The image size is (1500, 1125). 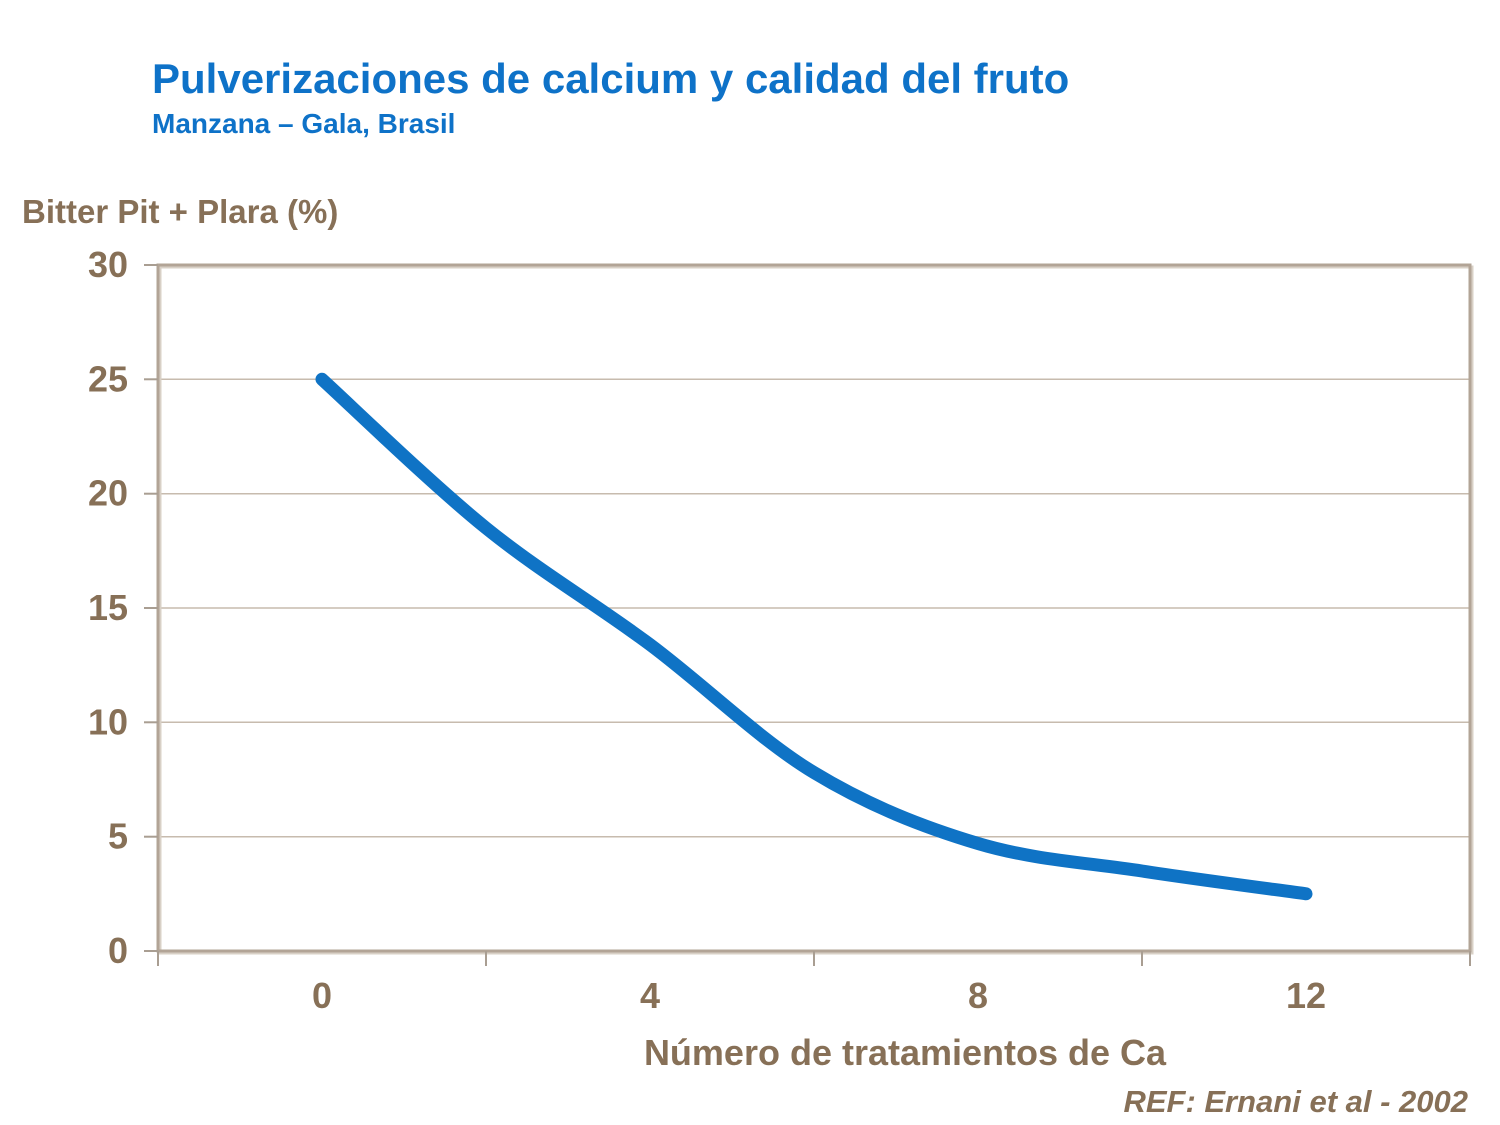 I want to click on y-tick-label: 25, so click(x=108, y=378).